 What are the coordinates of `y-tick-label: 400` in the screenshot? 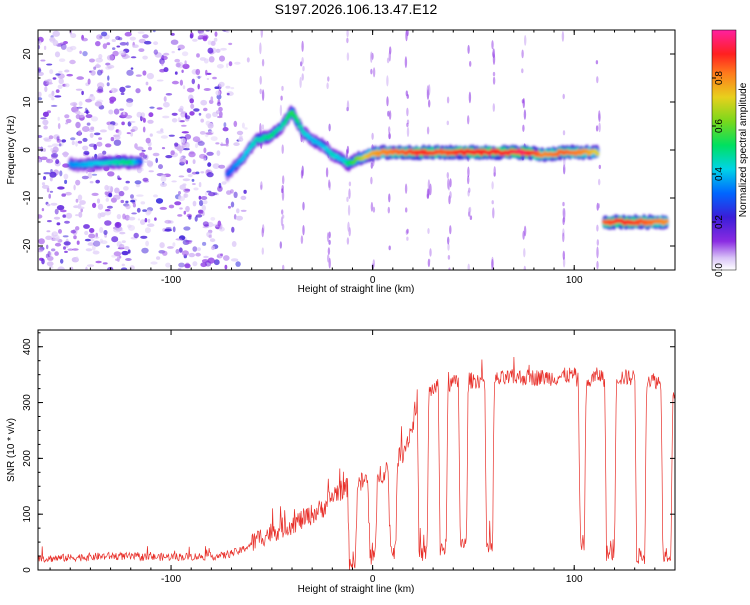 It's located at (27, 346).